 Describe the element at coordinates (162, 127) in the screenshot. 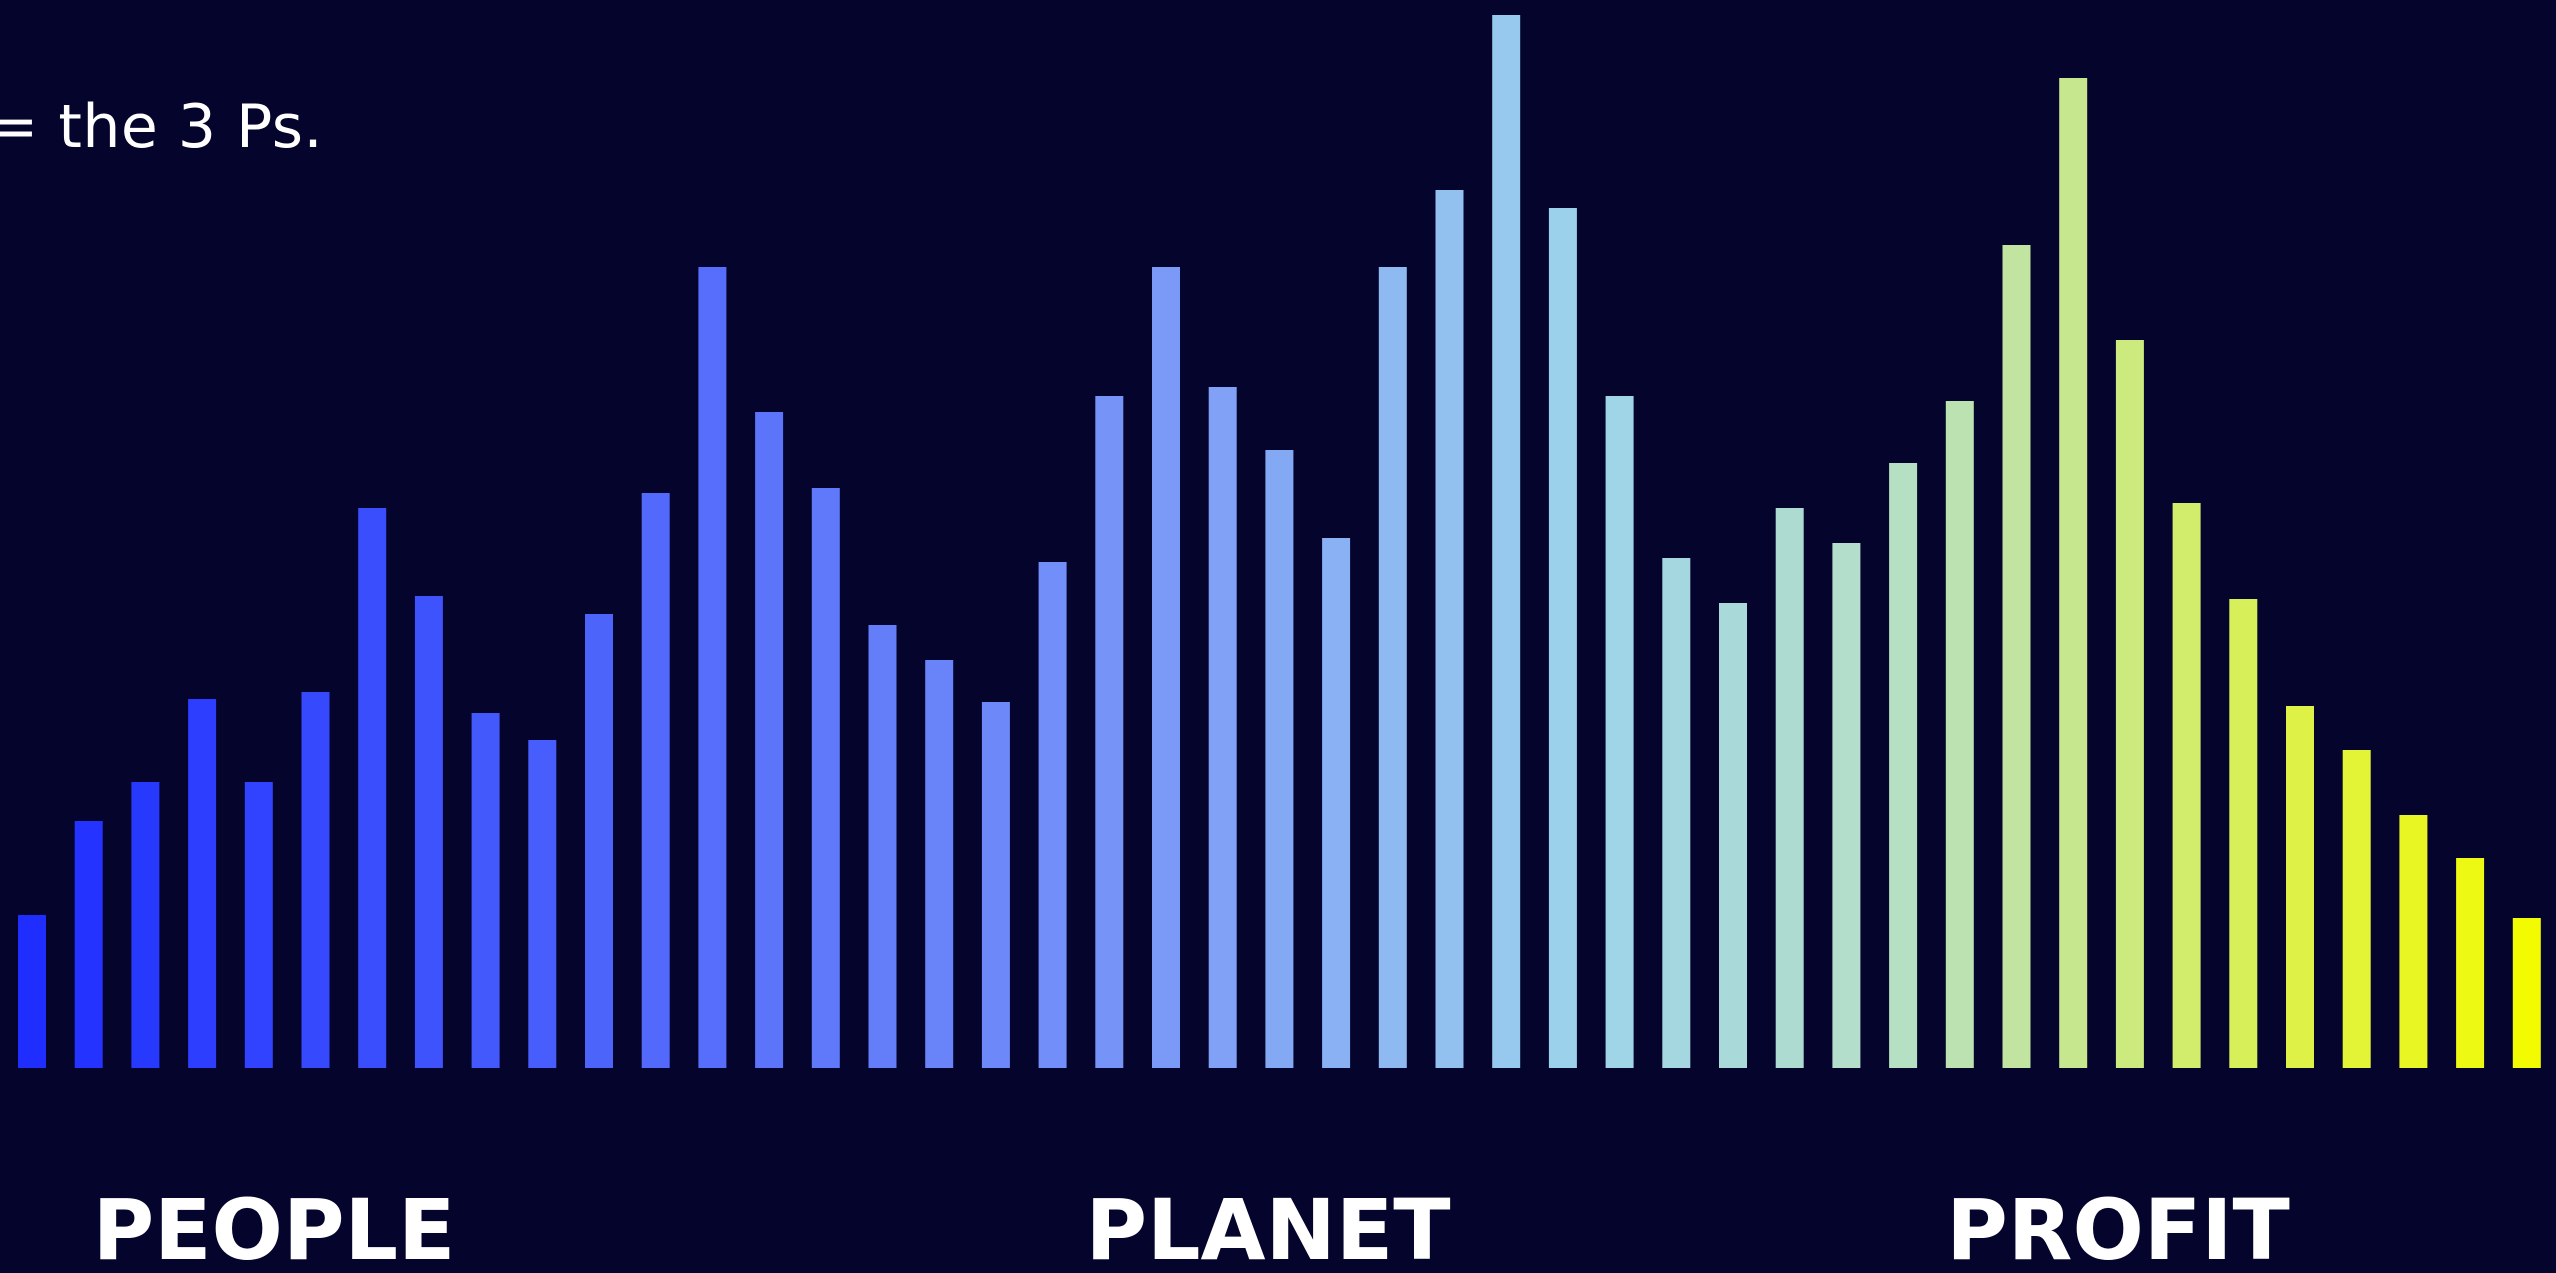

I see `caption-text: = the 3 Ps.` at that location.